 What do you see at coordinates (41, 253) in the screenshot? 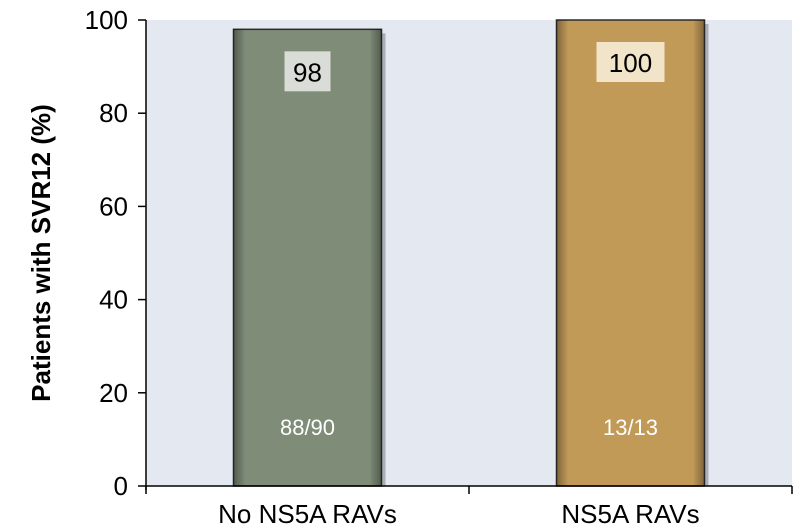
I see `y-axis-label: Patients with SVR12 (%)` at bounding box center [41, 253].